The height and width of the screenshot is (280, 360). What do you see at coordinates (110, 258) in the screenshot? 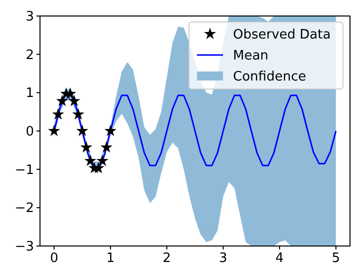
I see `x-tick-label: 1` at bounding box center [110, 258].